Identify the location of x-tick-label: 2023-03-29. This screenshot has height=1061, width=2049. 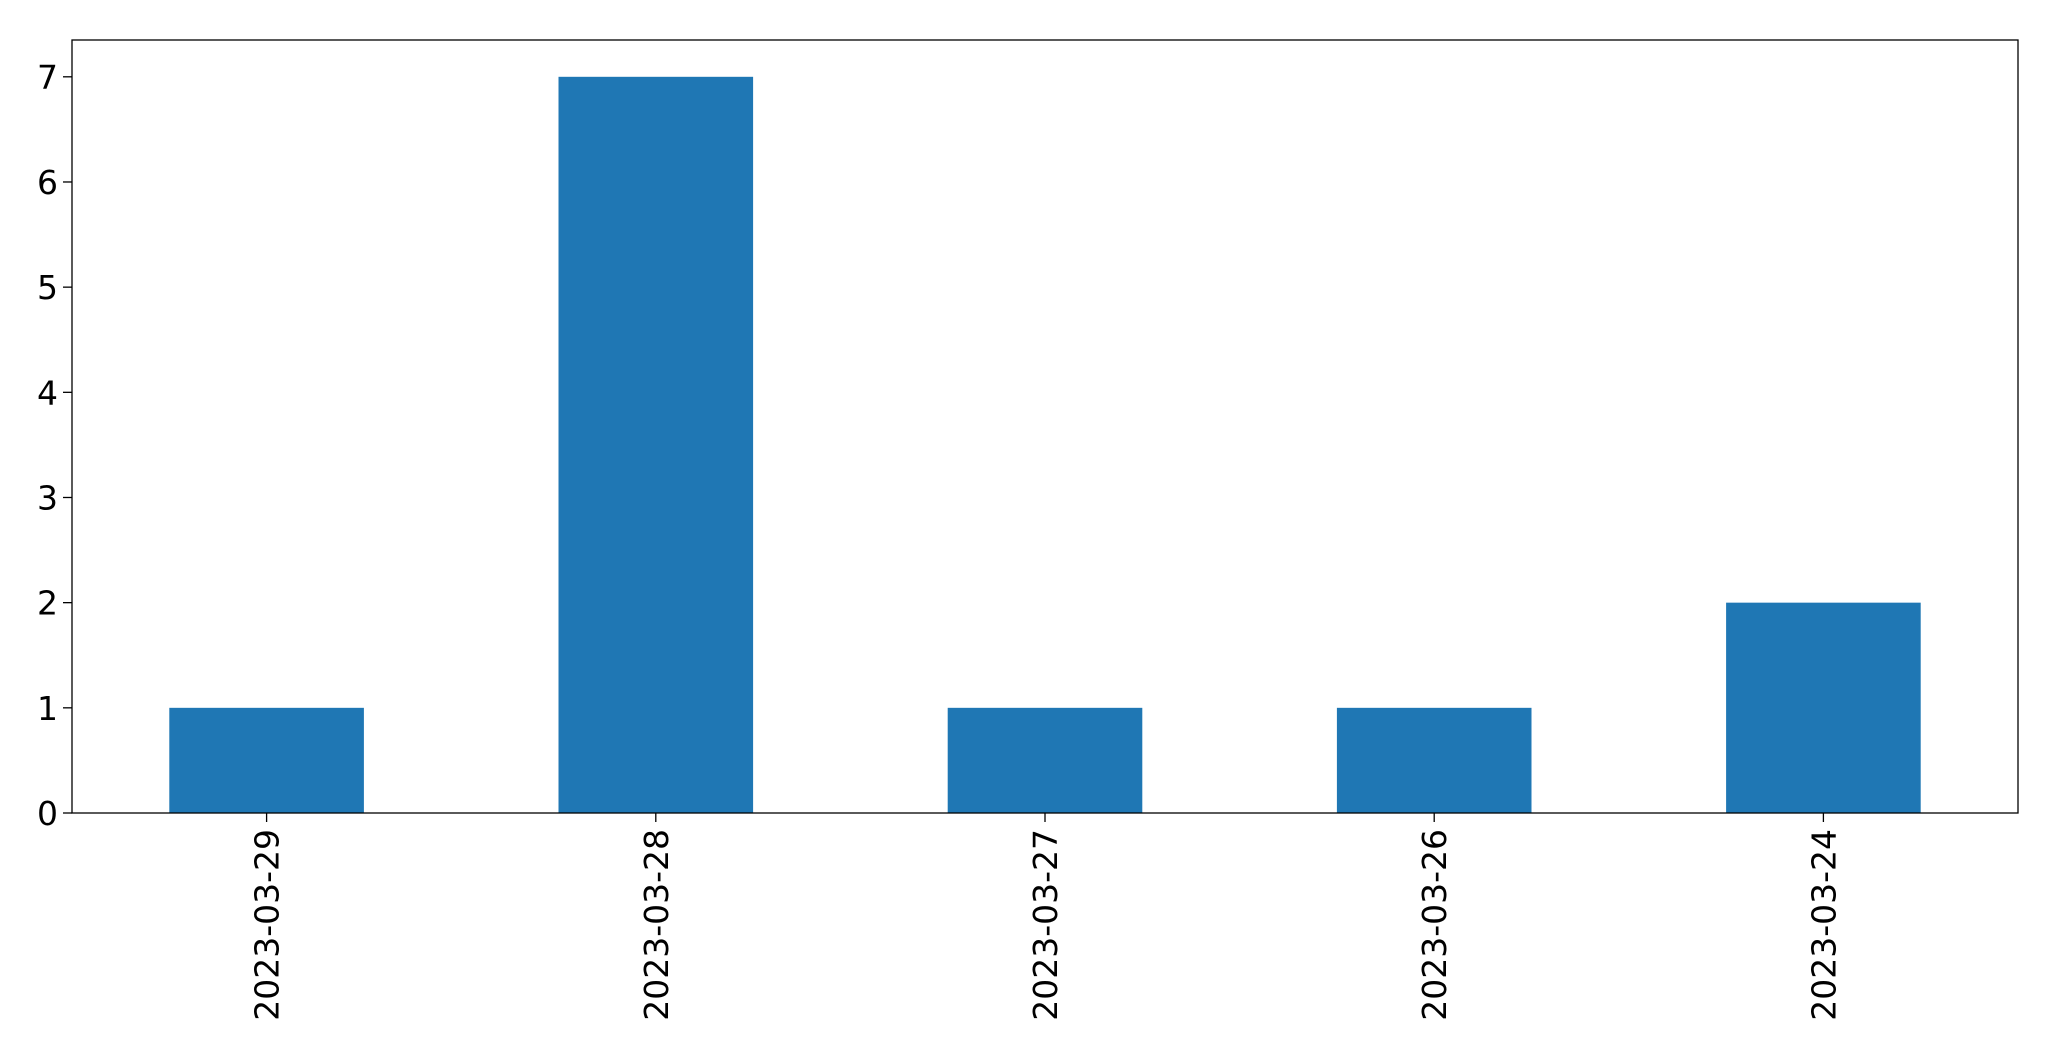
(267, 925).